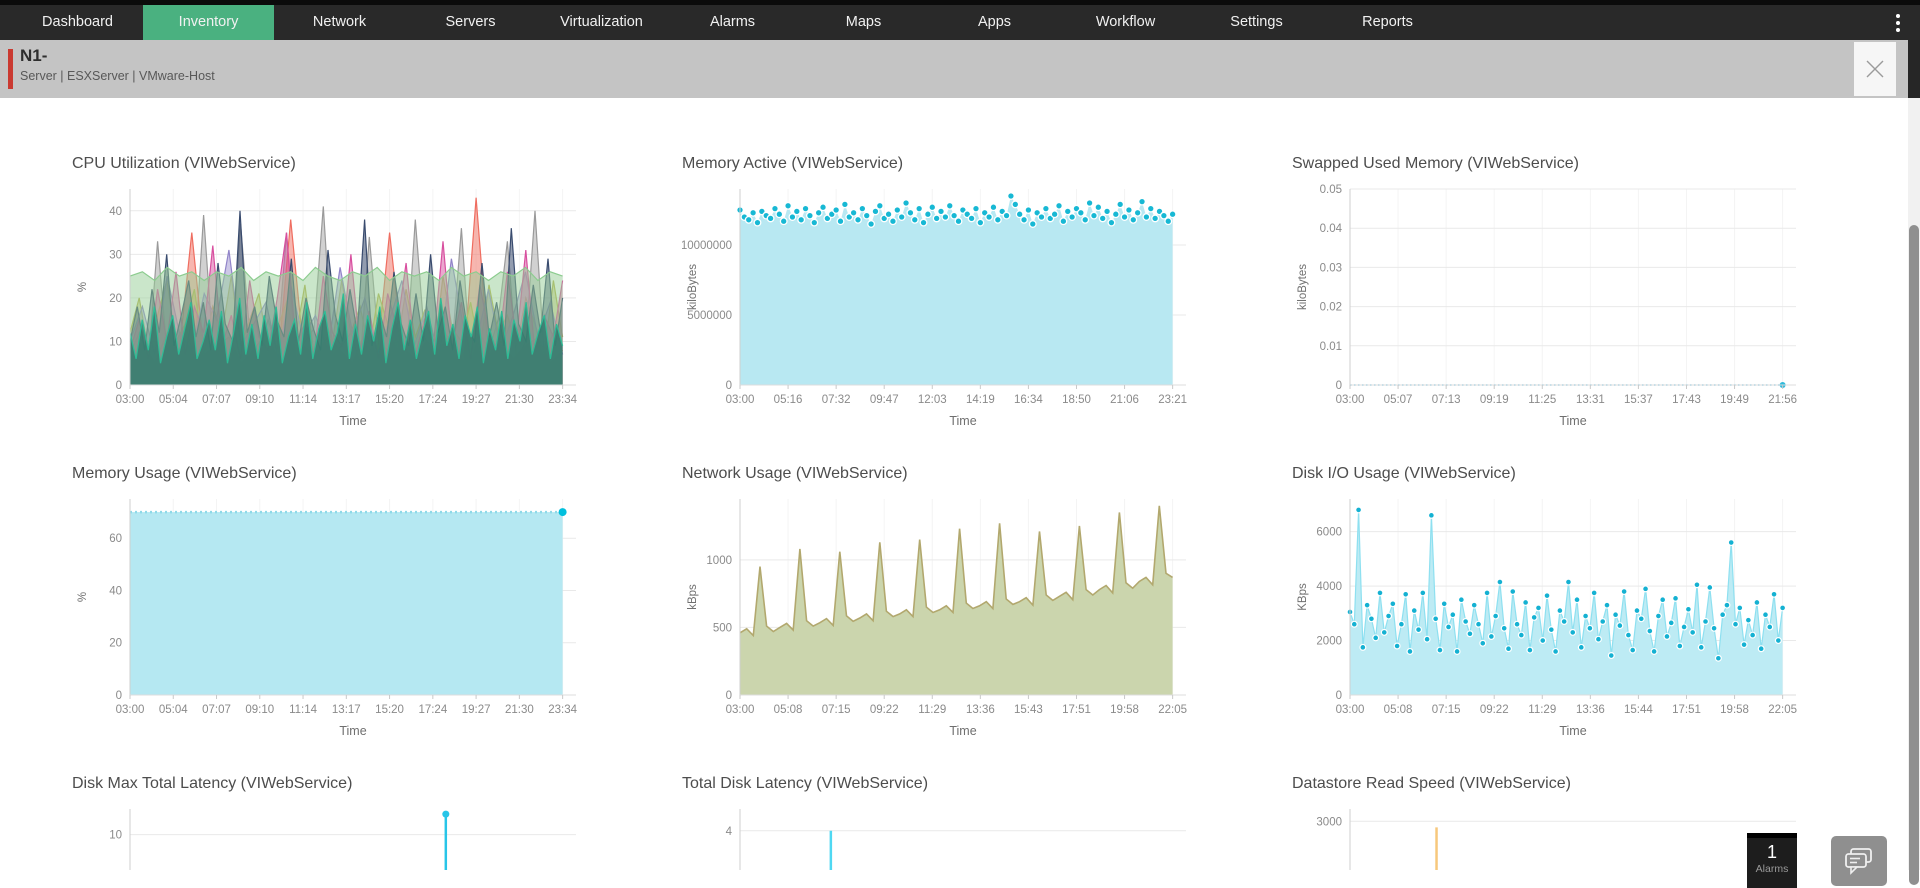 Image resolution: width=1920 pixels, height=888 pixels. Describe the element at coordinates (1329, 533) in the screenshot. I see `svg-text: 6000` at that location.